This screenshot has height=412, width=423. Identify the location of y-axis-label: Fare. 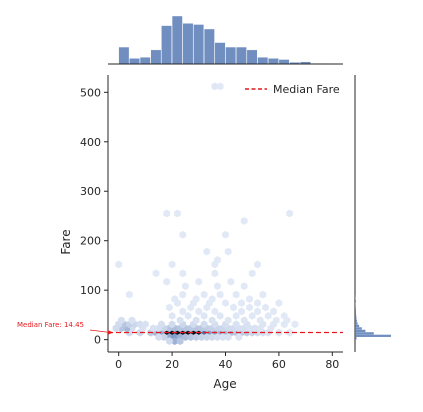
(66, 241).